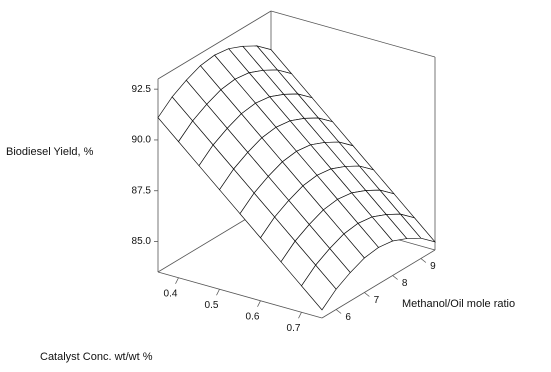 The width and height of the screenshot is (551, 372). Describe the element at coordinates (142, 140) in the screenshot. I see `z-tick-label: 90.0` at that location.